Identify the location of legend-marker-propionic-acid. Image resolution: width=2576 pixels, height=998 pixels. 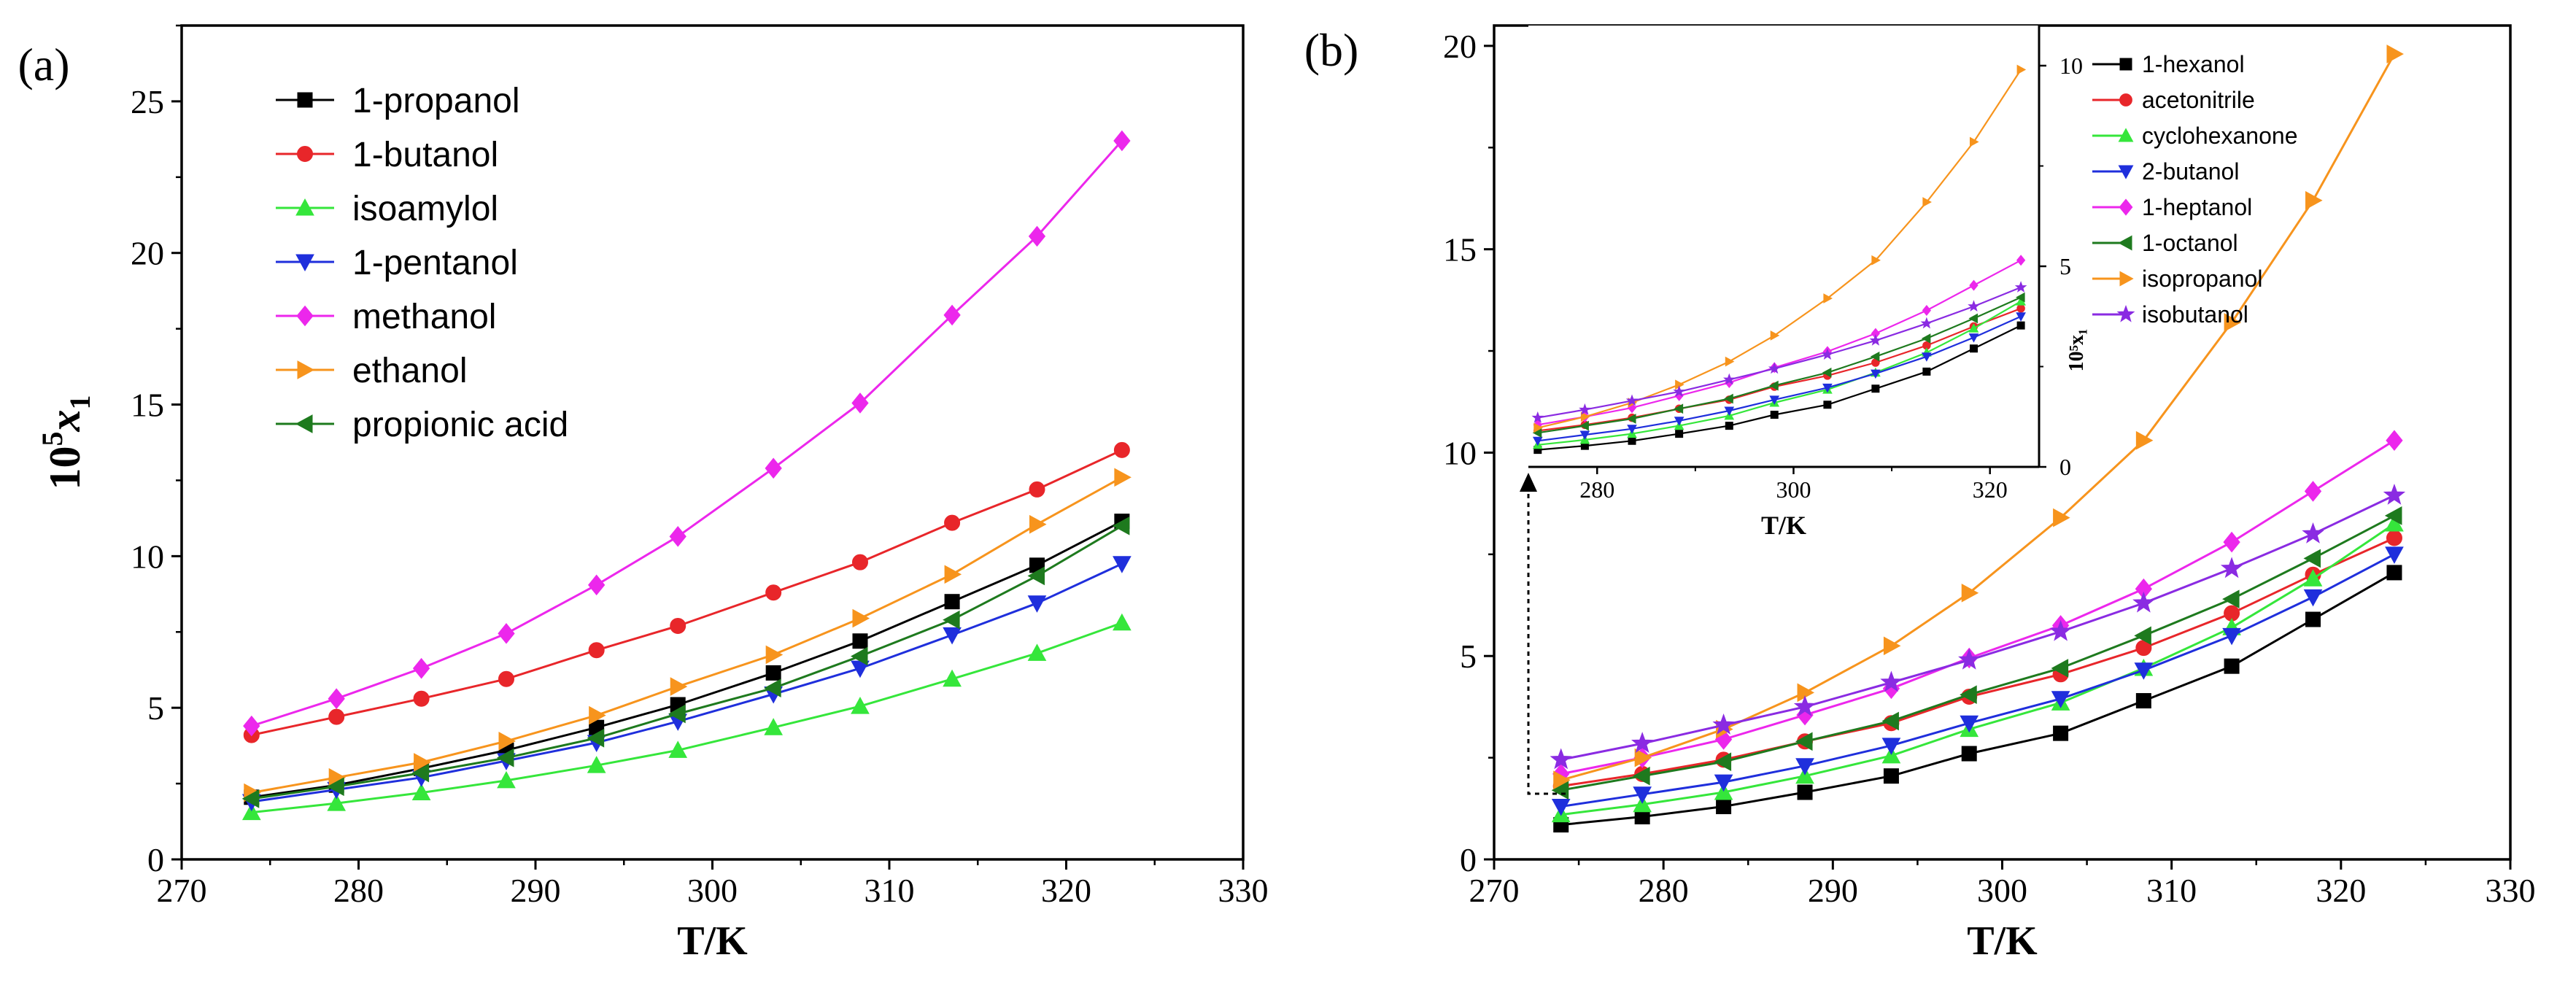
(304, 423).